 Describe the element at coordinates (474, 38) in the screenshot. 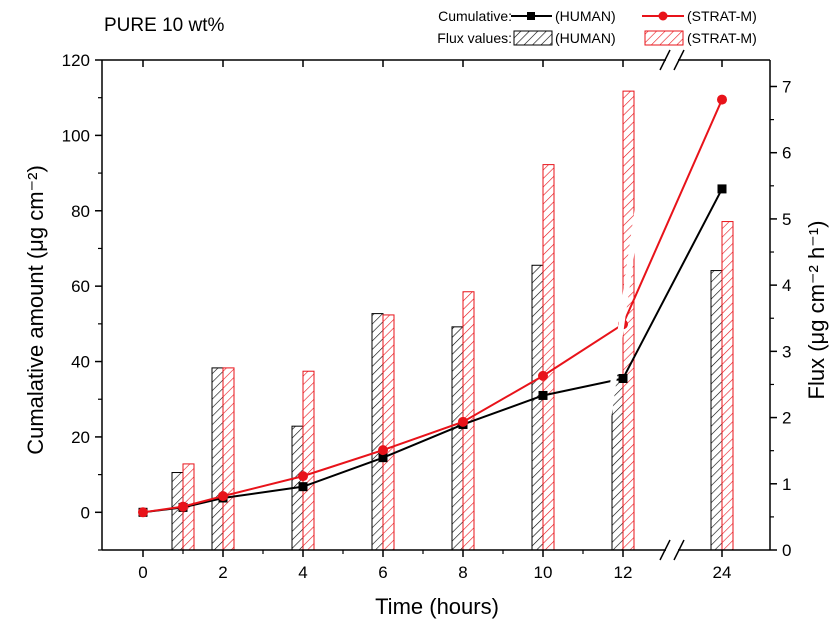

I see `legend-row2-label: Flux values:` at that location.